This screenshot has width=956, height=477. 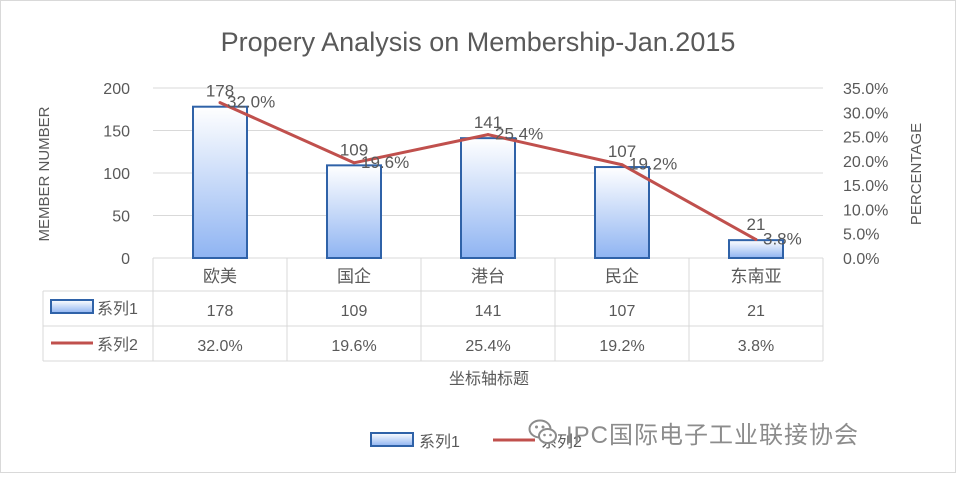 I want to click on bar-data-label: 21, so click(x=756, y=224).